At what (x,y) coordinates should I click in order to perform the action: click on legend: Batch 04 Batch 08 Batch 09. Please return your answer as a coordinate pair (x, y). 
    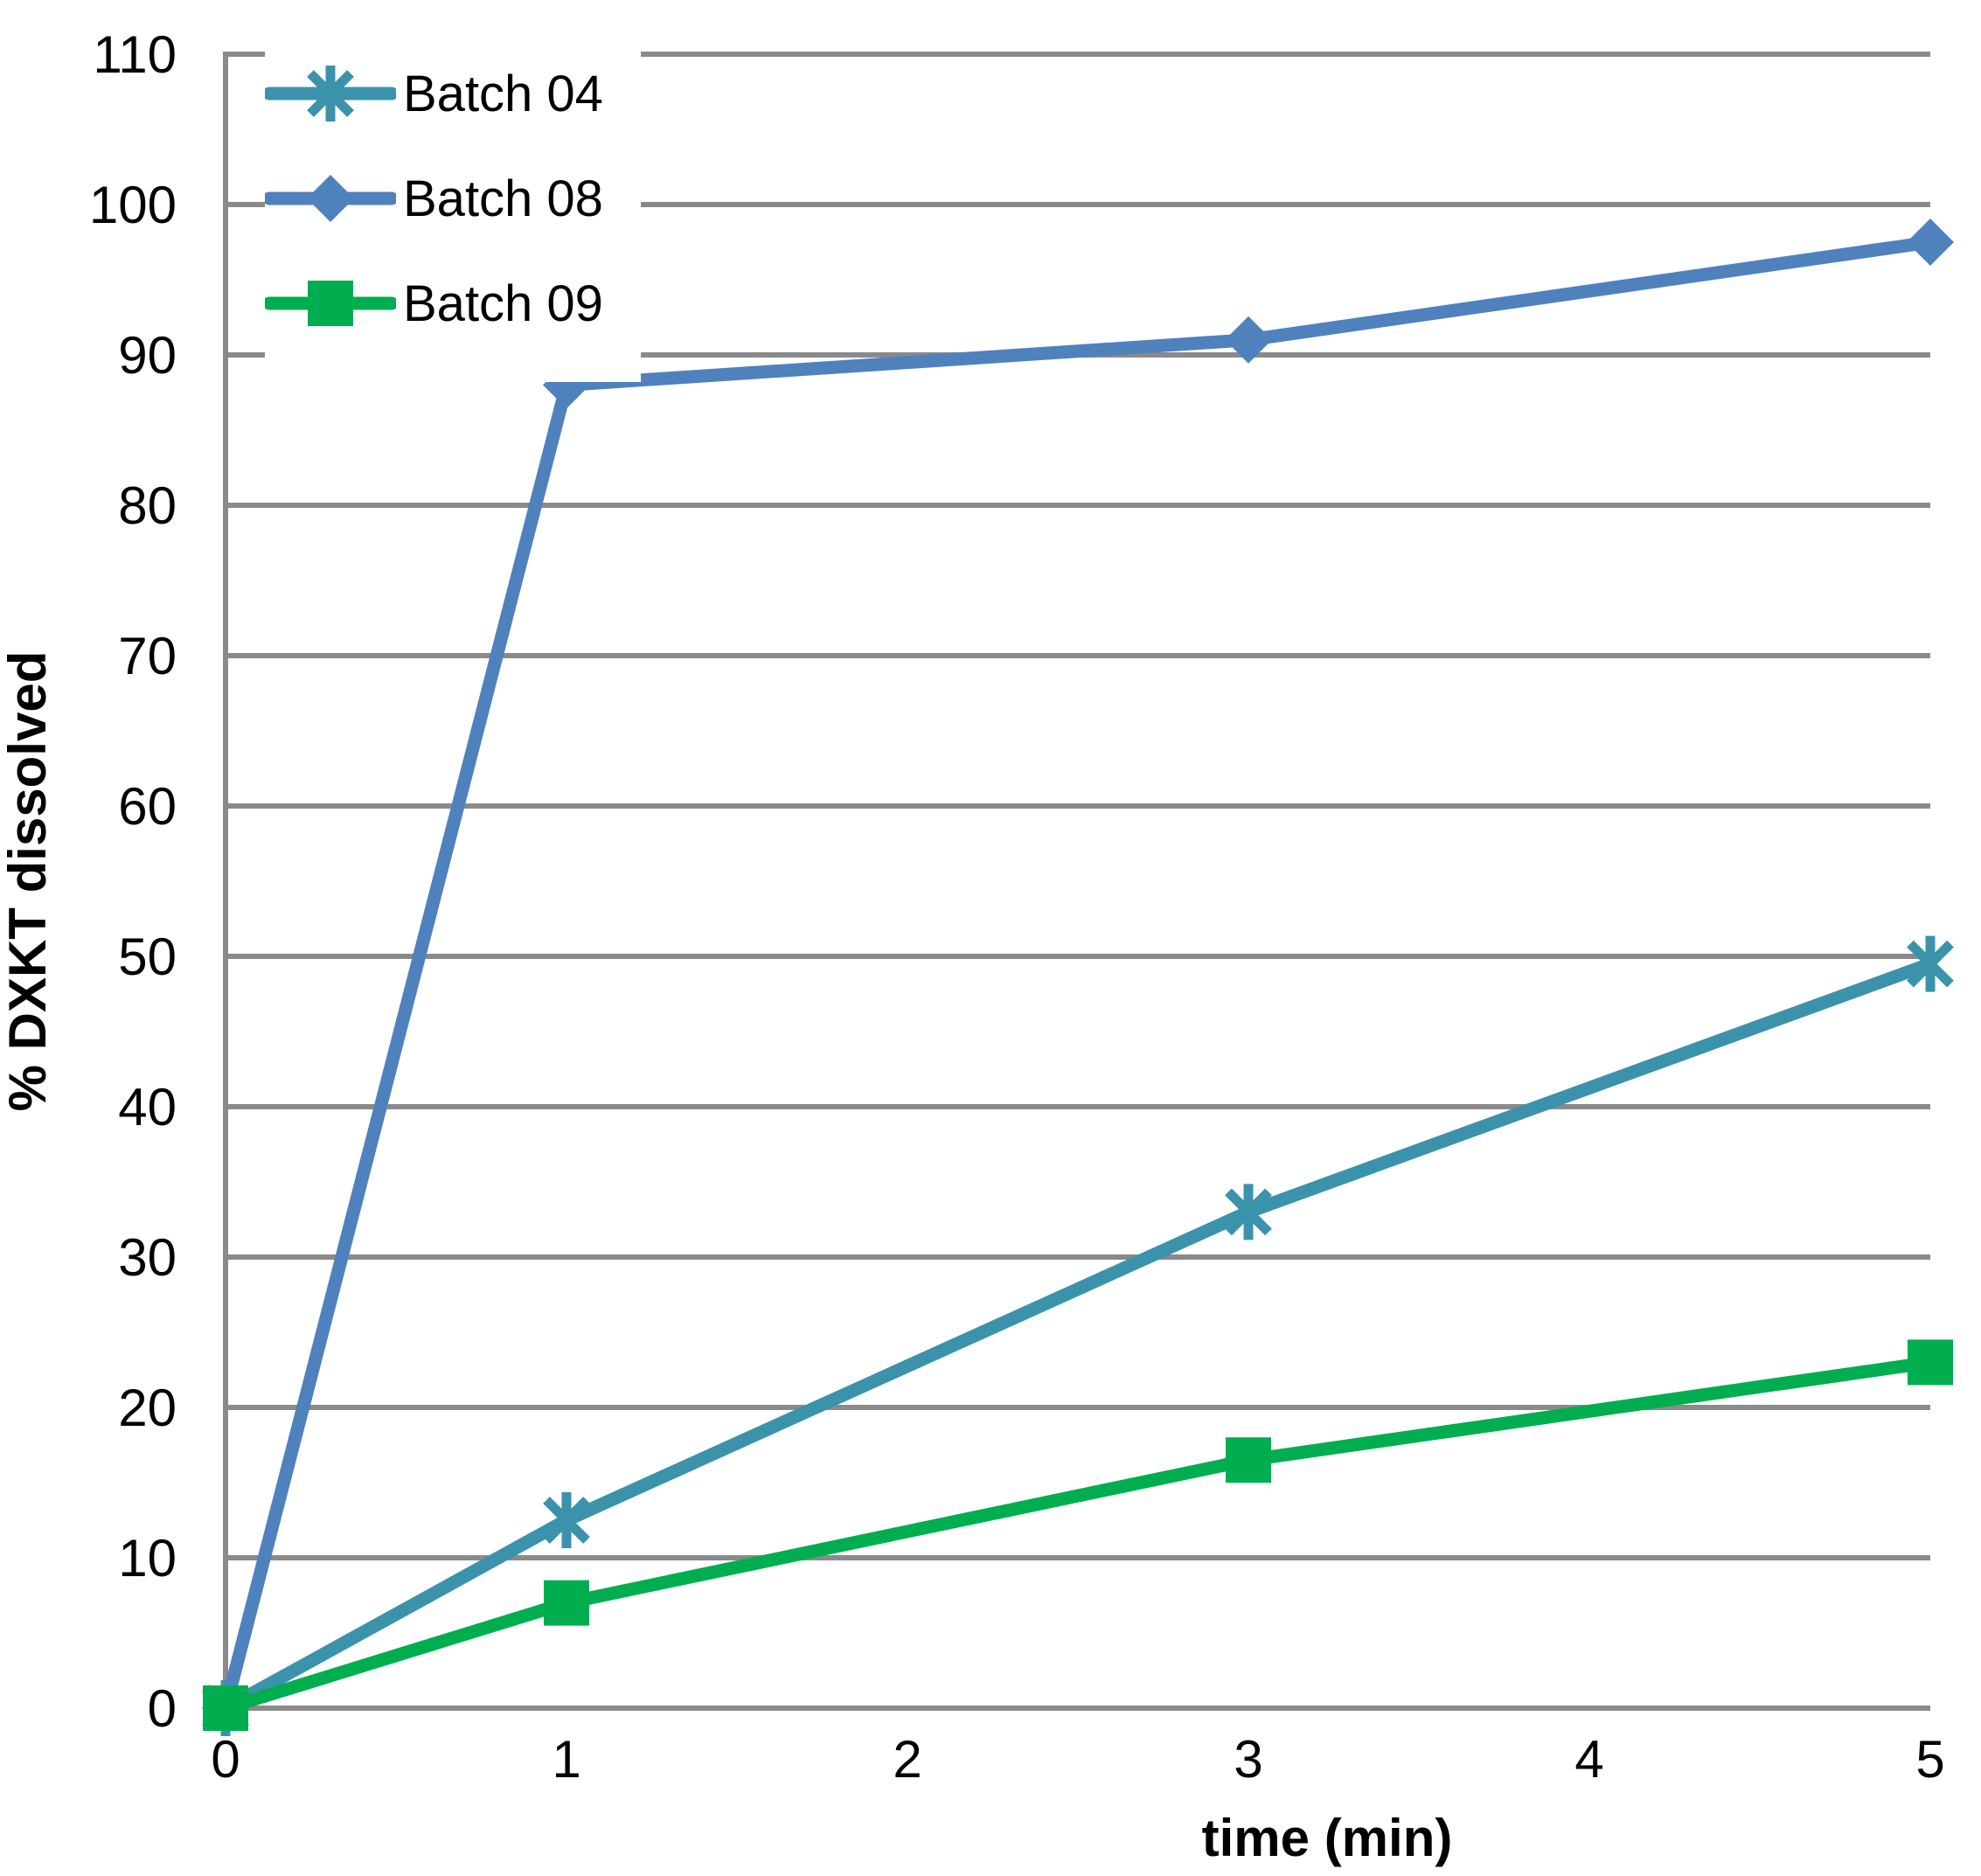
    Looking at the image, I should click on (453, 210).